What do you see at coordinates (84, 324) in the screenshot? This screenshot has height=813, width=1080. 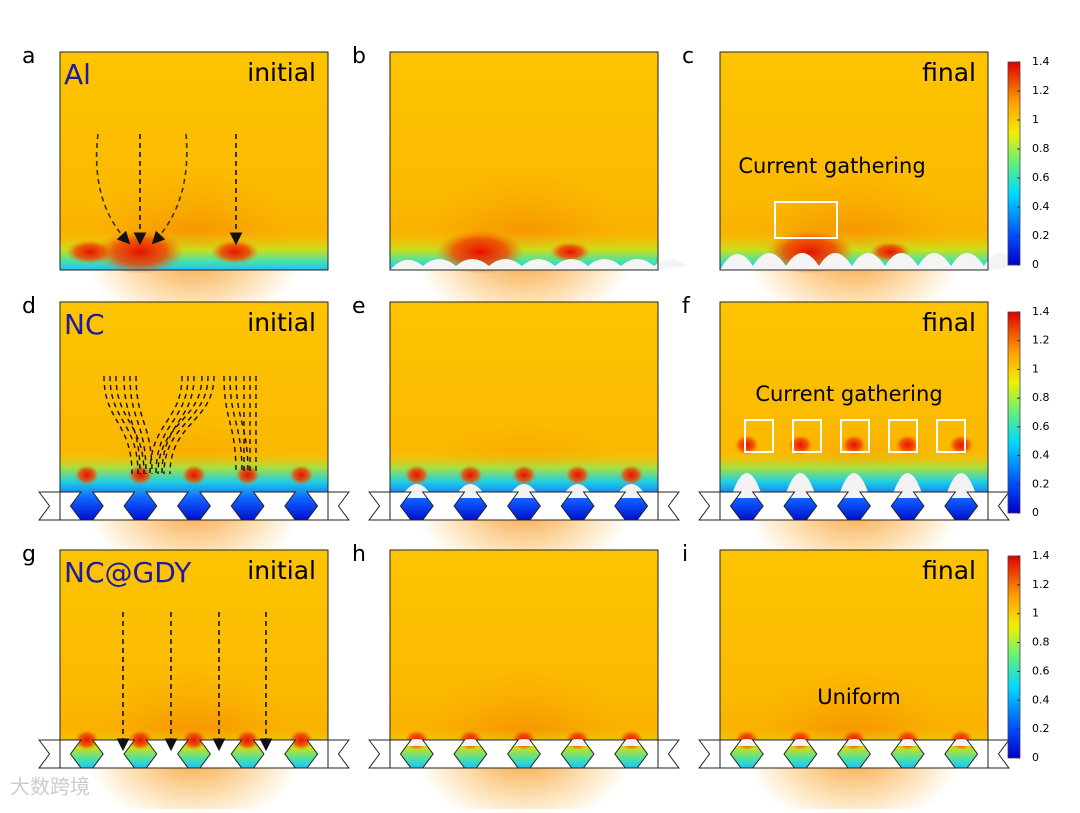 I see `material-label: NC` at bounding box center [84, 324].